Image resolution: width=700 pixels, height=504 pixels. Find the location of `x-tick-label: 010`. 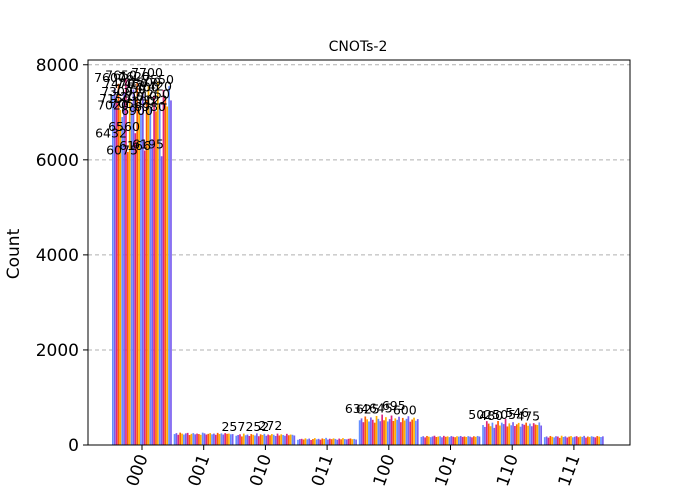

x-tick-label: 010 is located at coordinates (261, 470).